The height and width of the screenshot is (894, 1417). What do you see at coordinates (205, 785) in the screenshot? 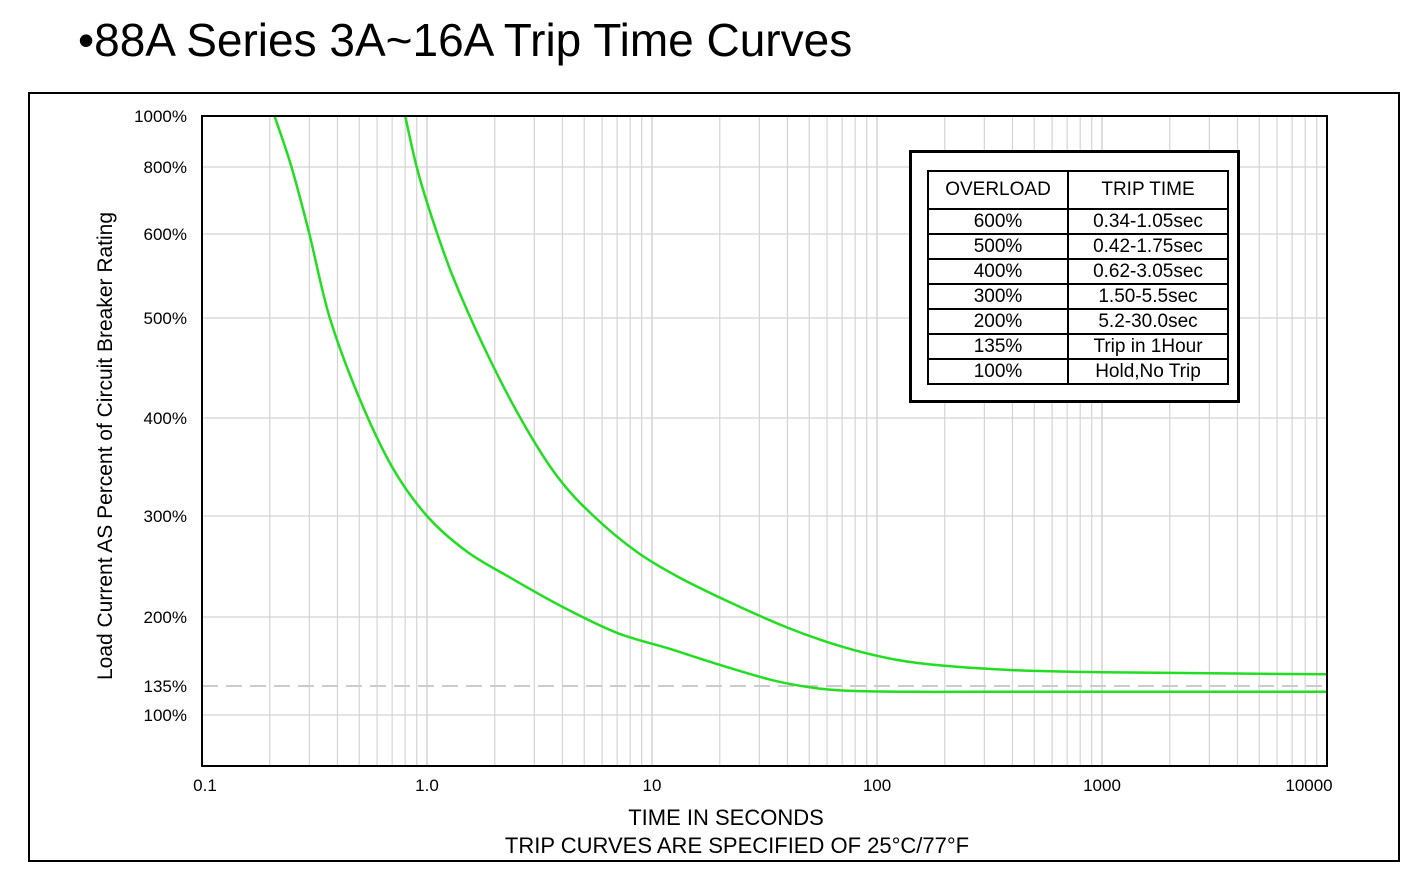
I see `x-tick-label: 0.1` at bounding box center [205, 785].